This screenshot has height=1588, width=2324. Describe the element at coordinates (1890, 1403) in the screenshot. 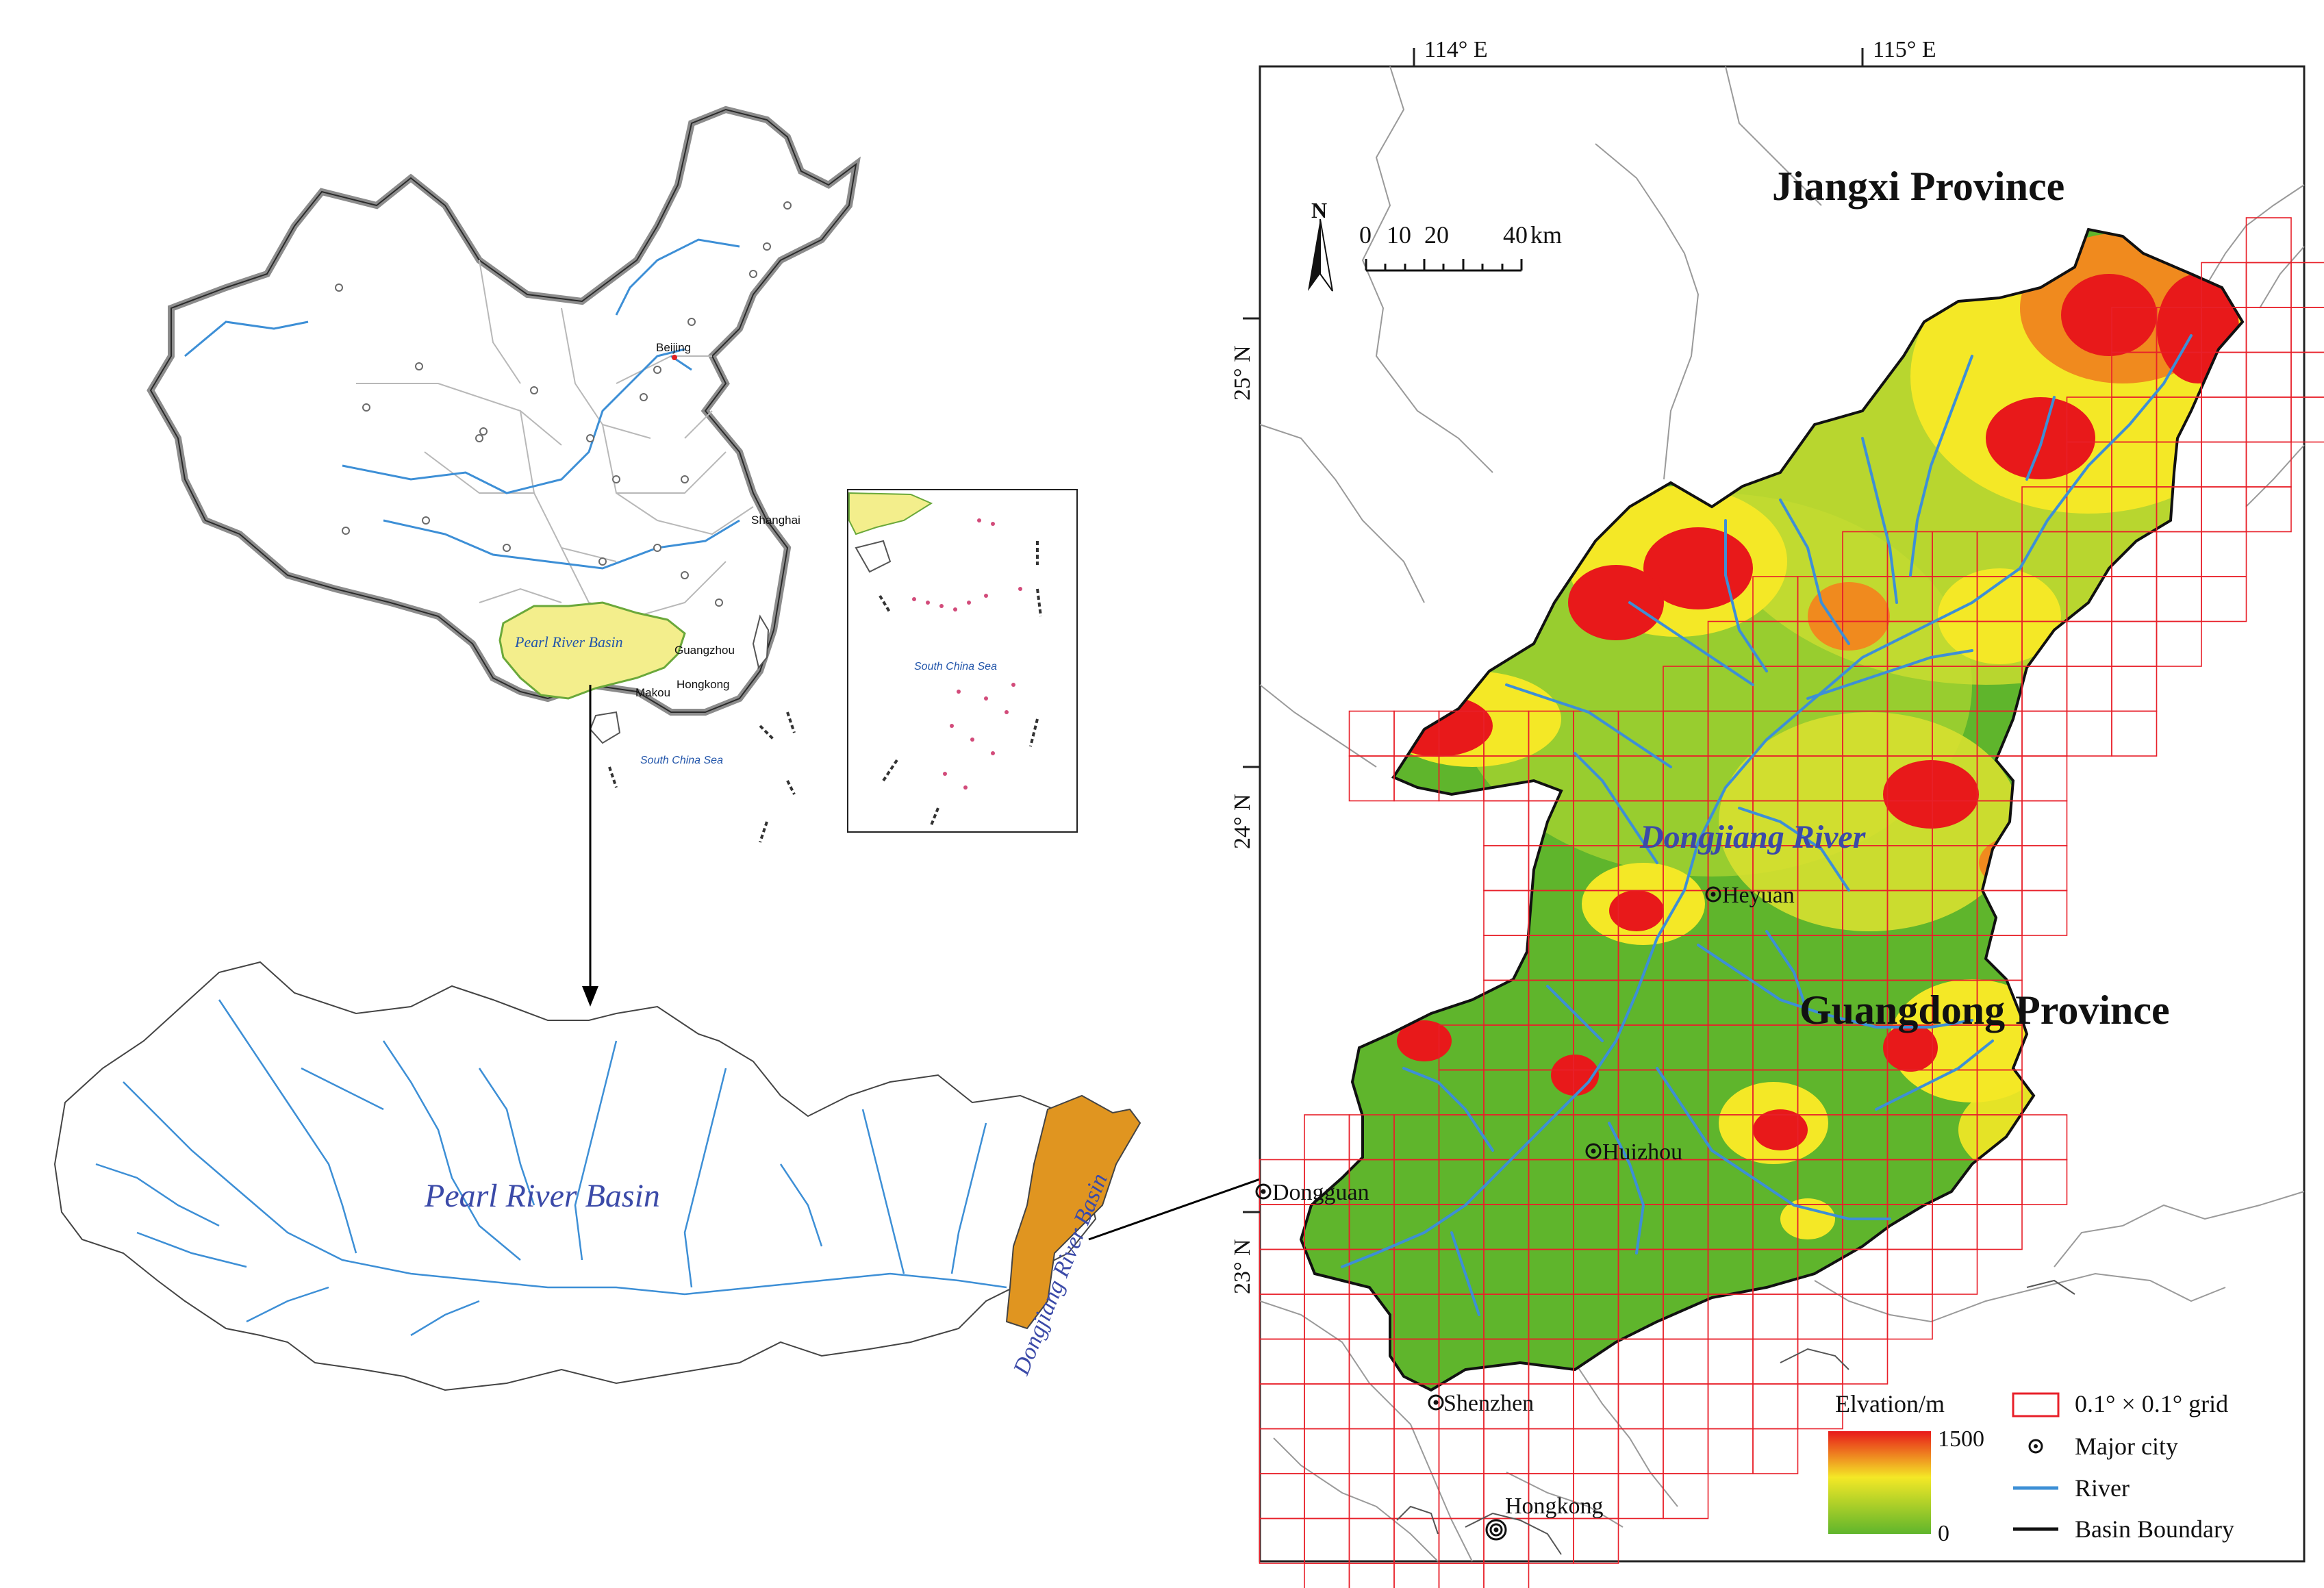

I see `legend-elevation-title: Elvation/m` at that location.